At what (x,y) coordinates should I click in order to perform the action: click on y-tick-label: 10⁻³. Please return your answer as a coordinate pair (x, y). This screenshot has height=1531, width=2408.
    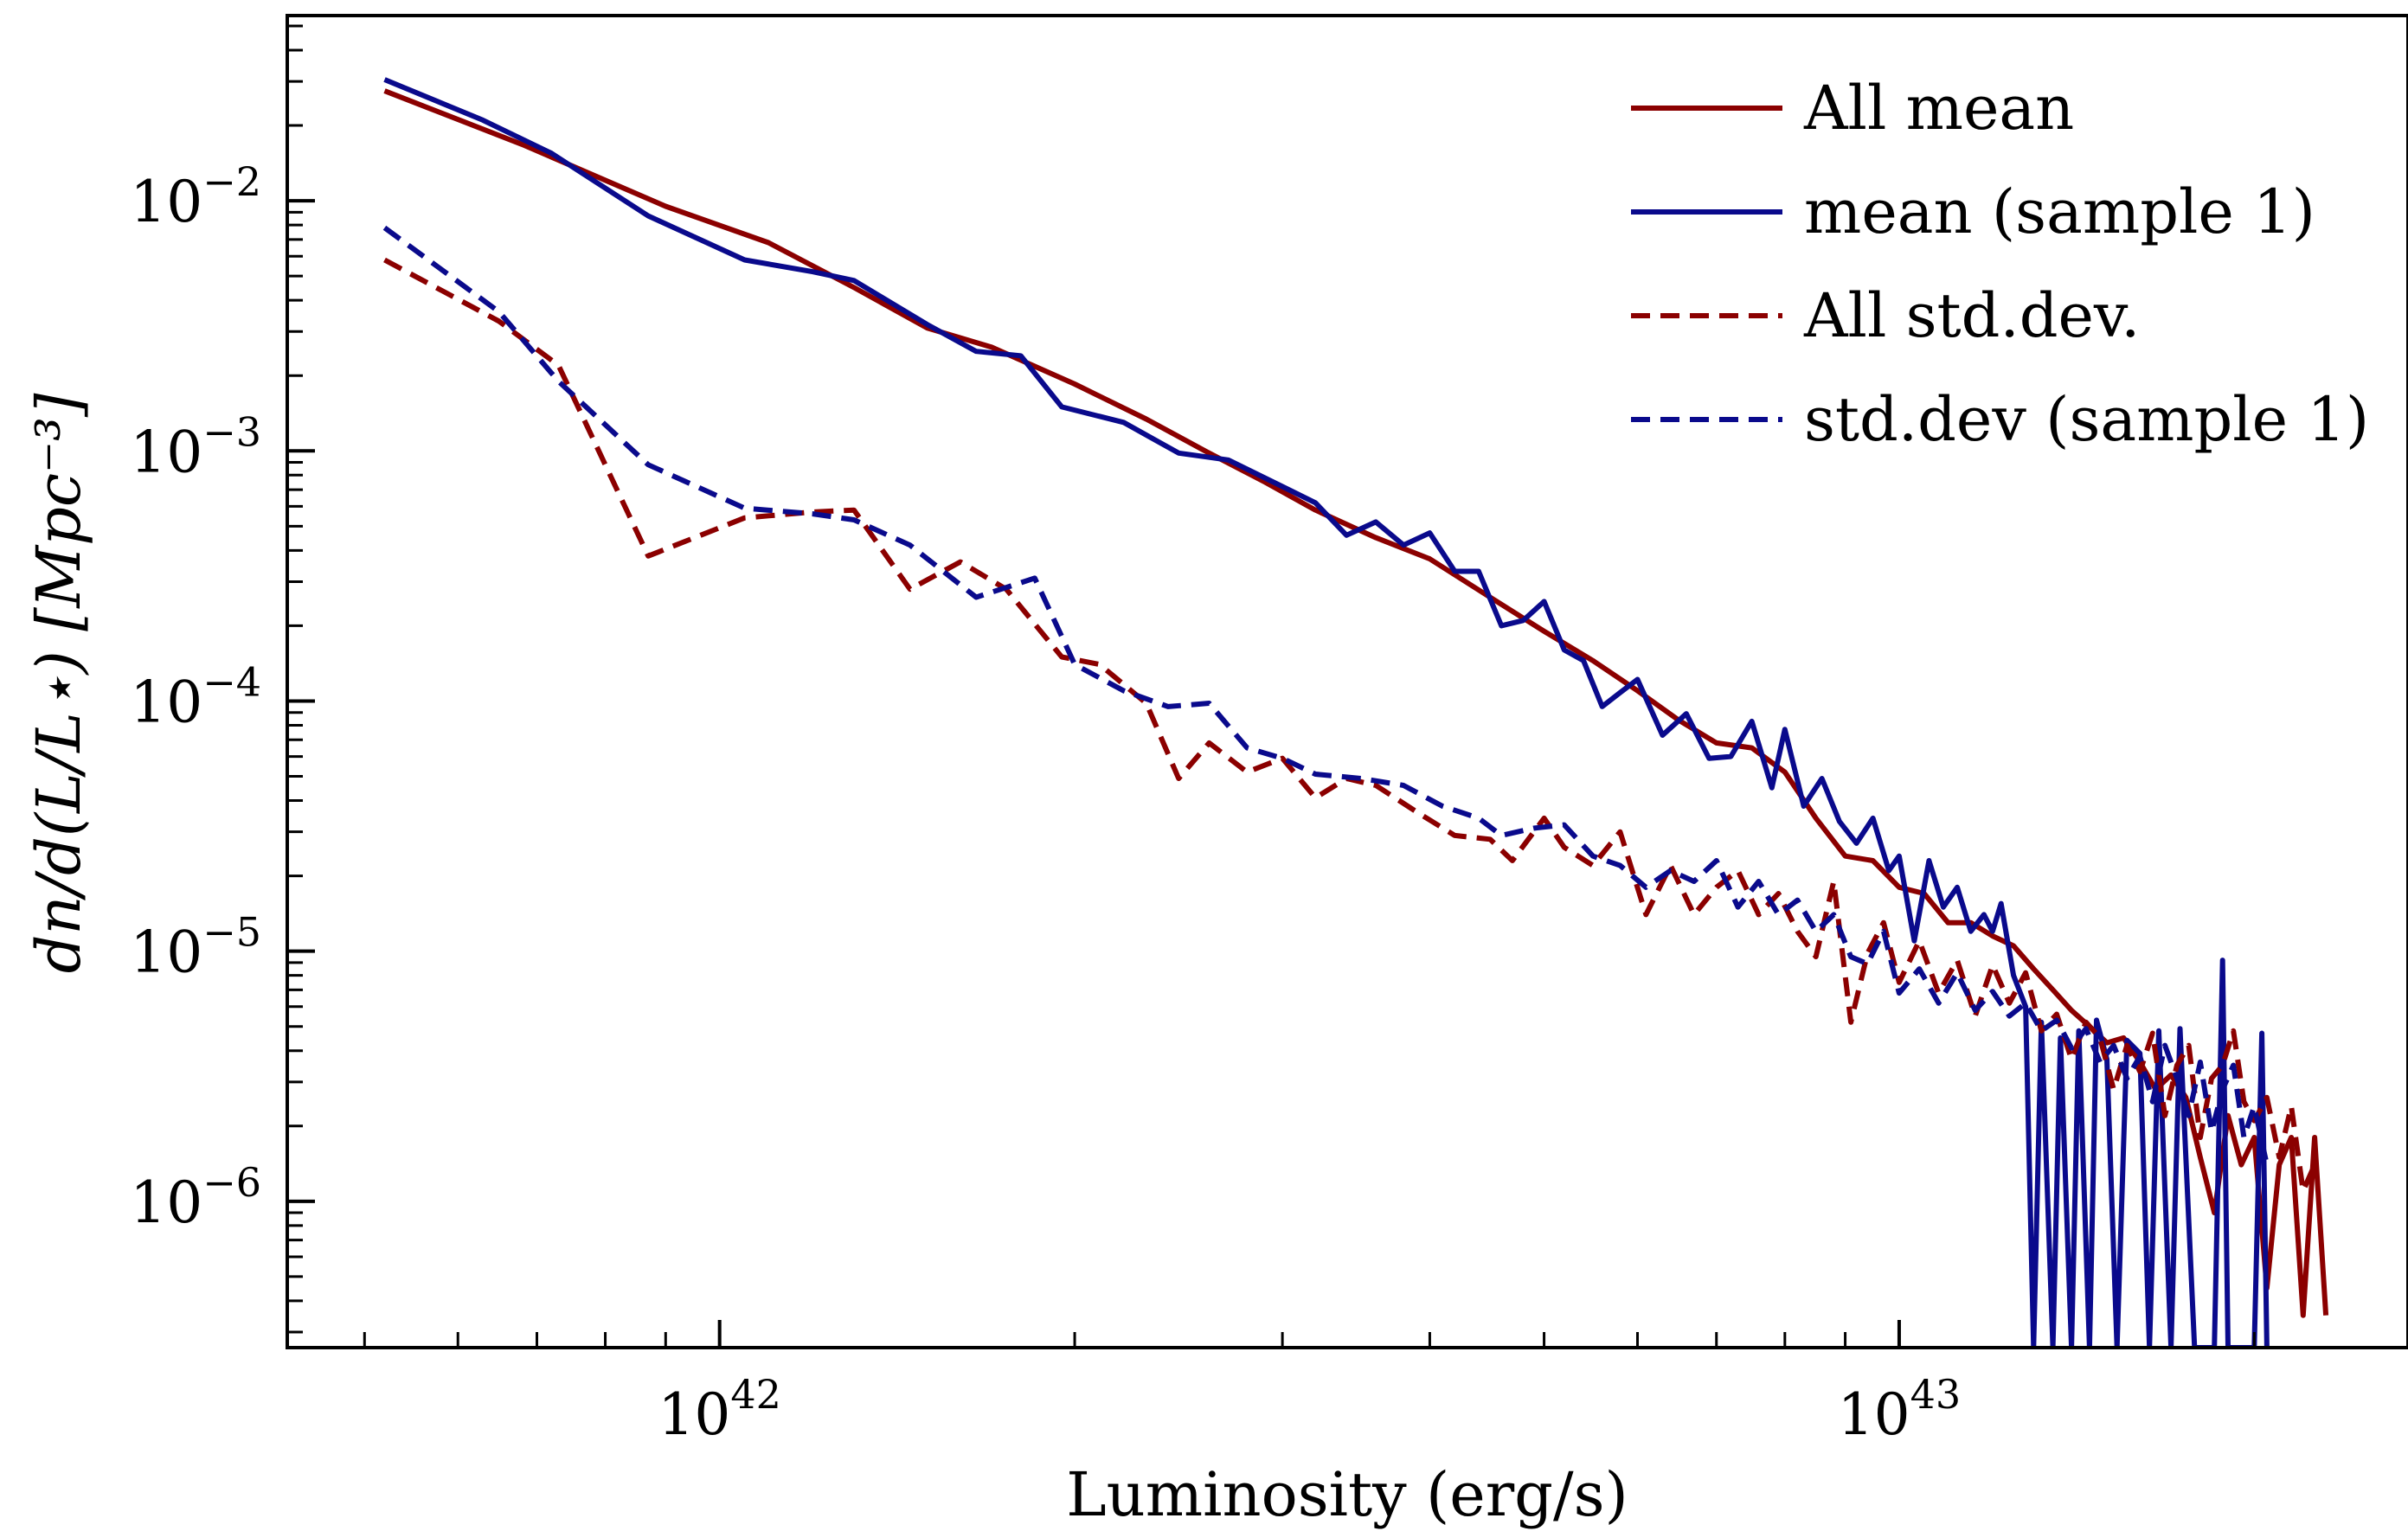
    Looking at the image, I should click on (195, 446).